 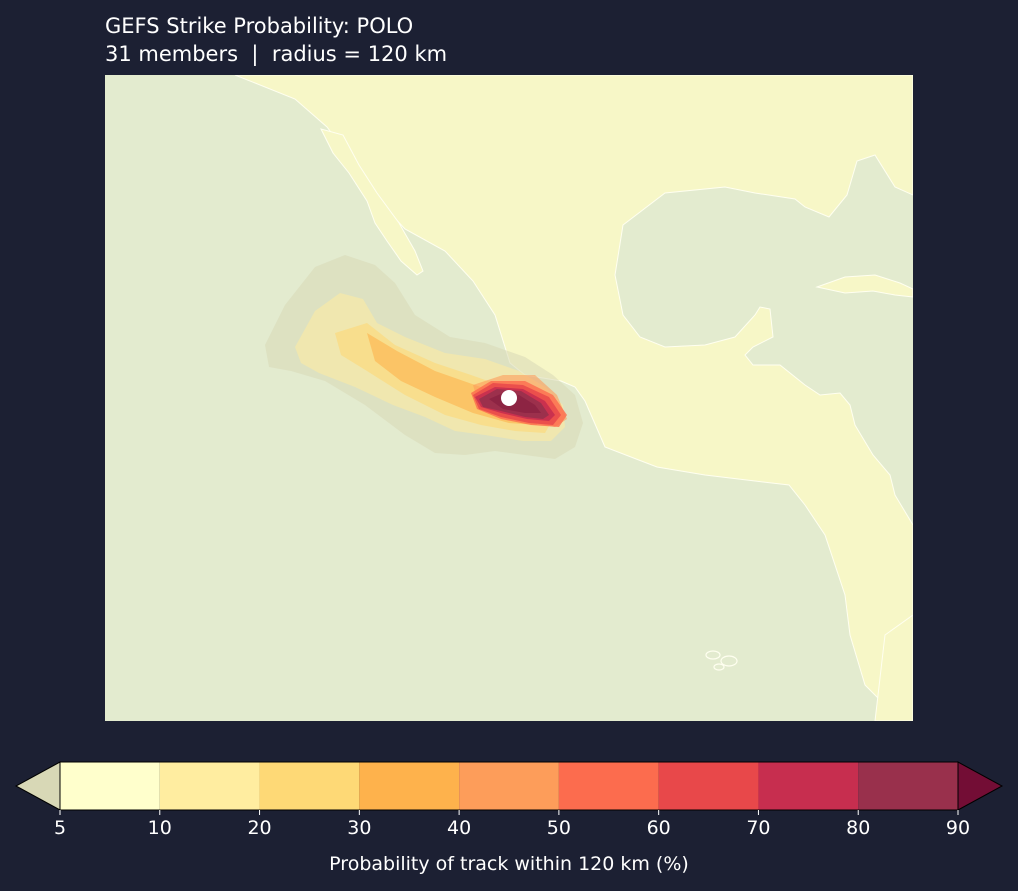 What do you see at coordinates (958, 828) in the screenshot?
I see `colorbar-tick-label: 90` at bounding box center [958, 828].